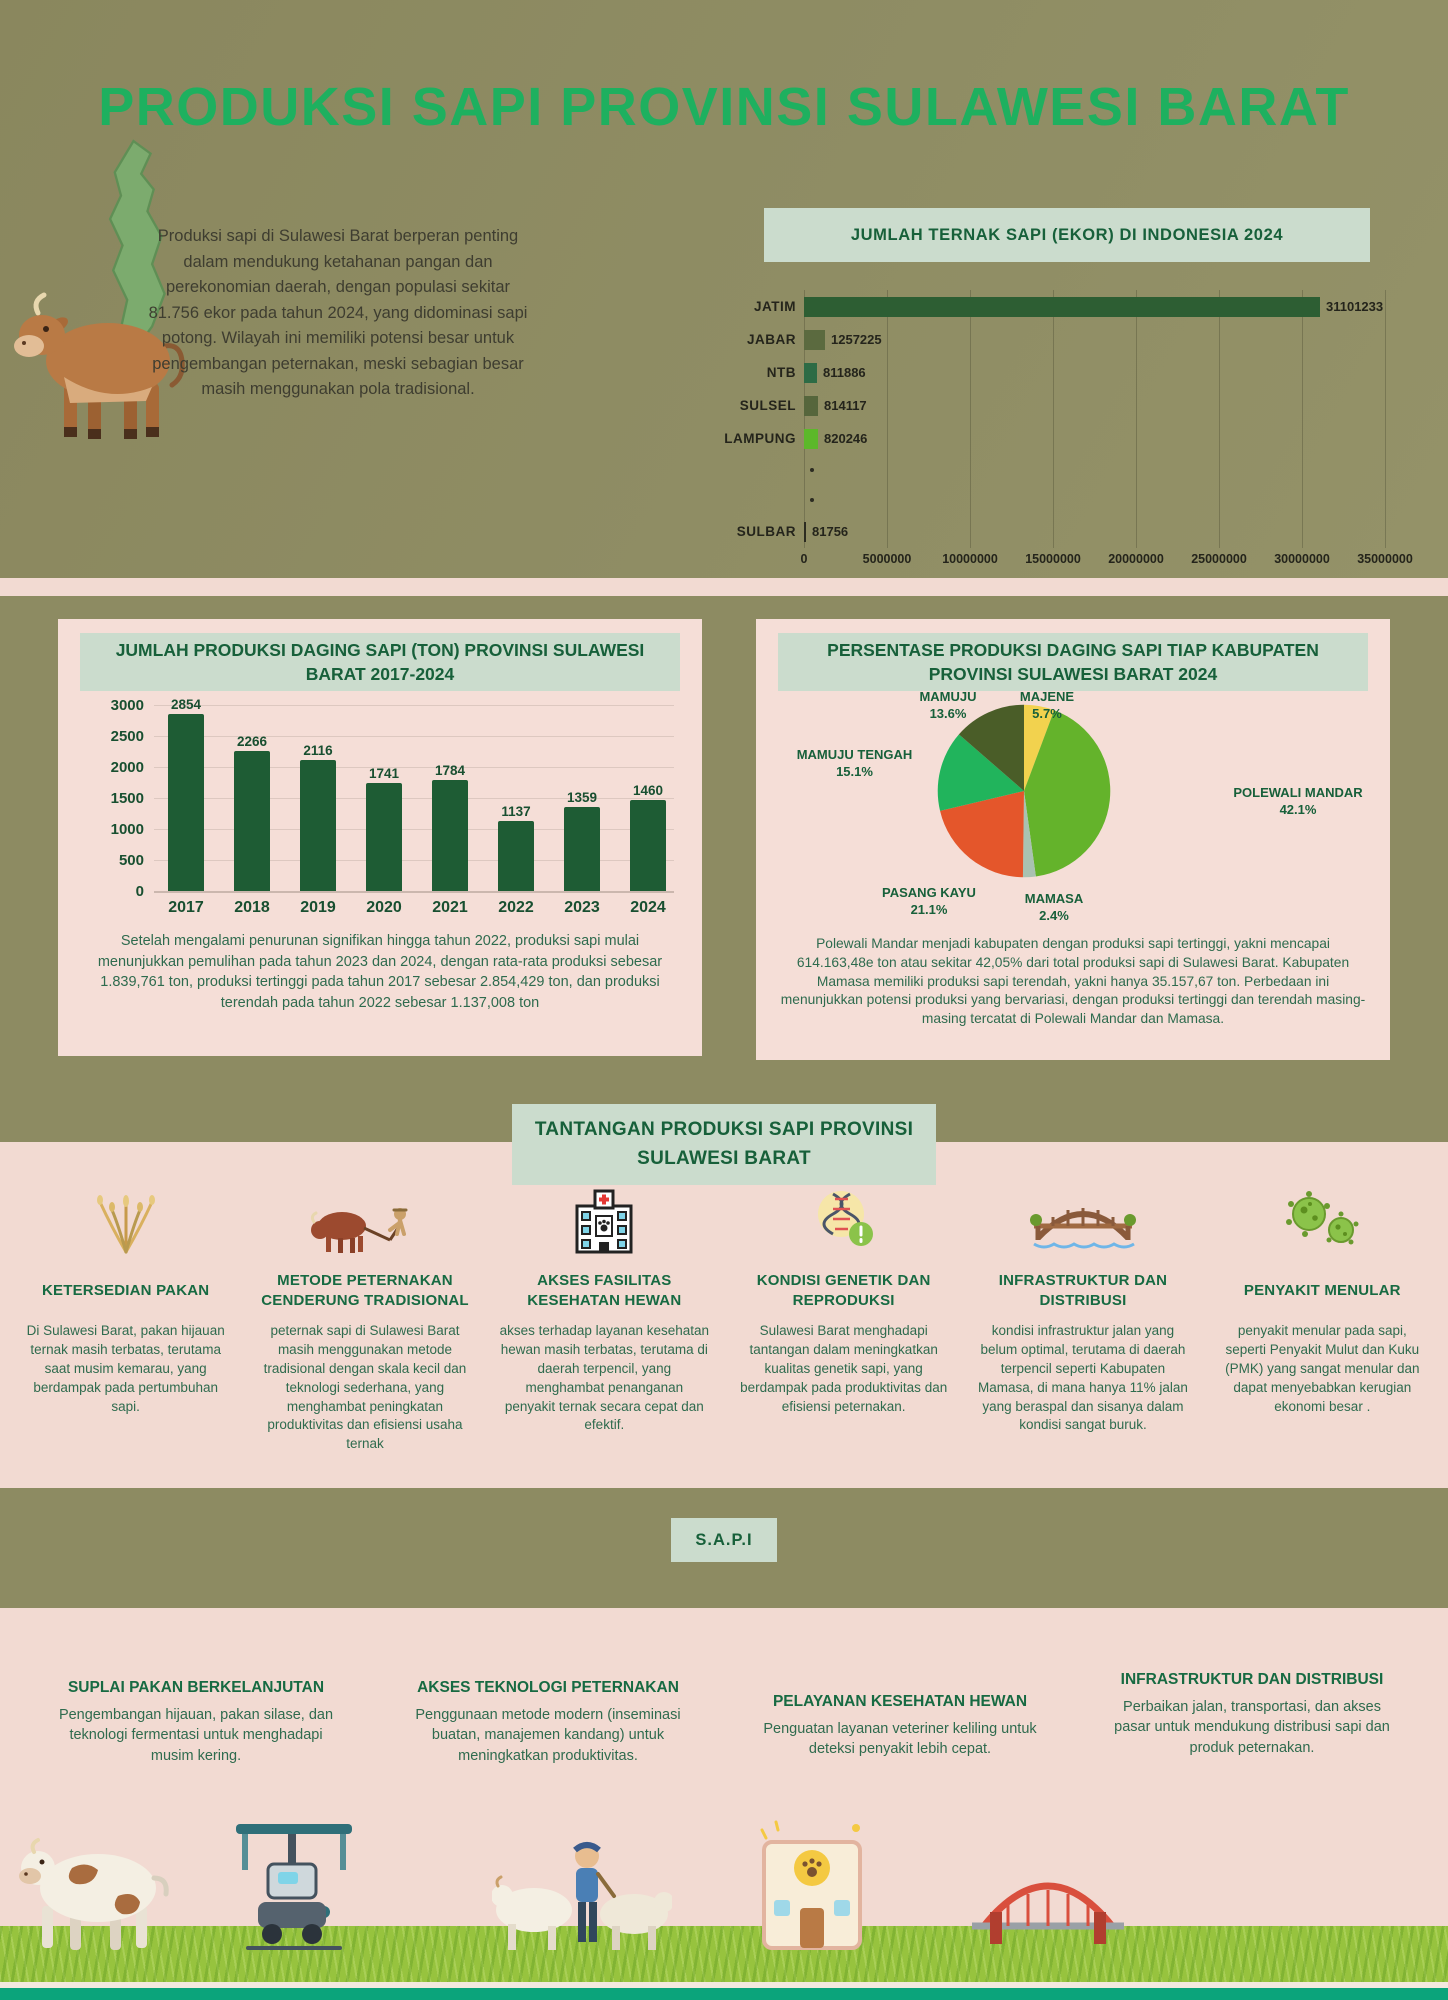 This screenshot has width=1448, height=2000. Describe the element at coordinates (1054, 907) in the screenshot. I see `pie-label-mamasa: MAMASA 2.4%` at that location.